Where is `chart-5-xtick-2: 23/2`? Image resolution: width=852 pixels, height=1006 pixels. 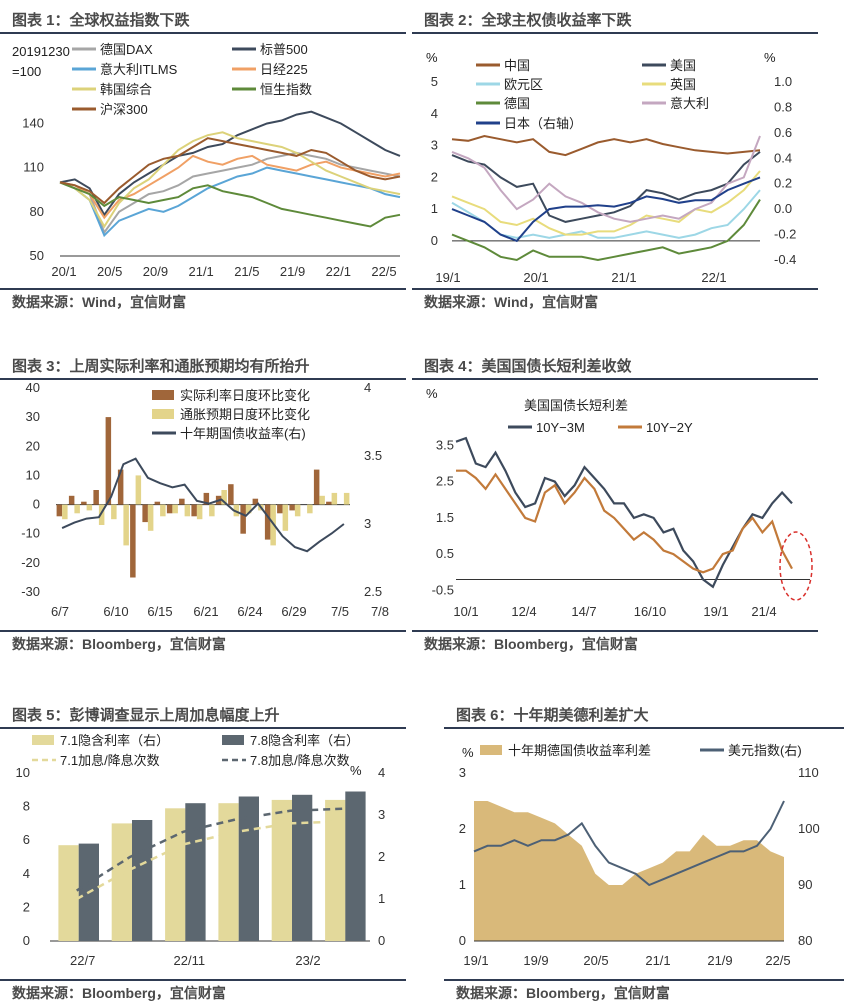 chart-5-xtick-2: 23/2 is located at coordinates (307, 960).